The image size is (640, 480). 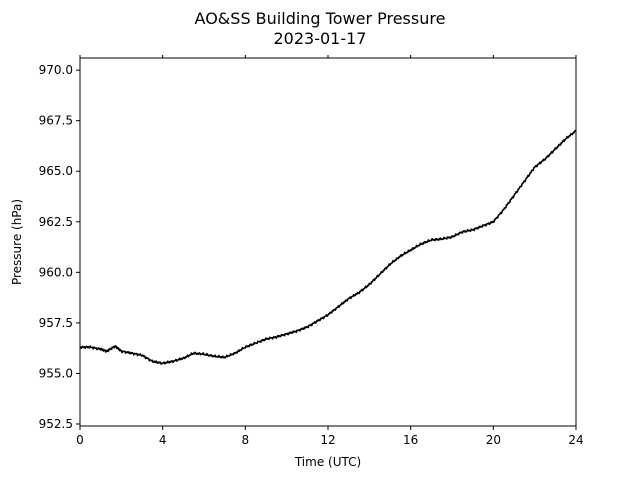 I want to click on x-tick-label: 16, so click(x=410, y=440).